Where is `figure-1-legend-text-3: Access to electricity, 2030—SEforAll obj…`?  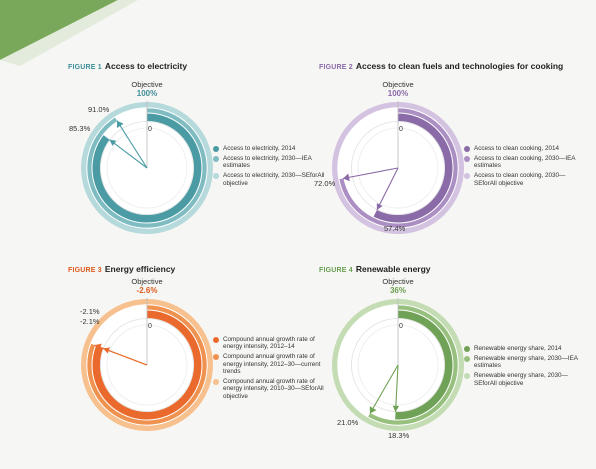 figure-1-legend-text-3: Access to electricity, 2030—SEforAll obj… is located at coordinates (274, 179).